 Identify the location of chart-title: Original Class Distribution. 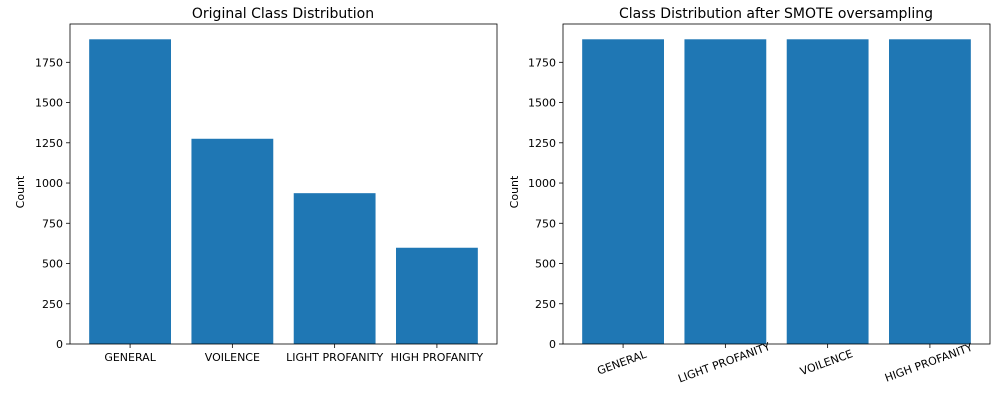
(283, 14).